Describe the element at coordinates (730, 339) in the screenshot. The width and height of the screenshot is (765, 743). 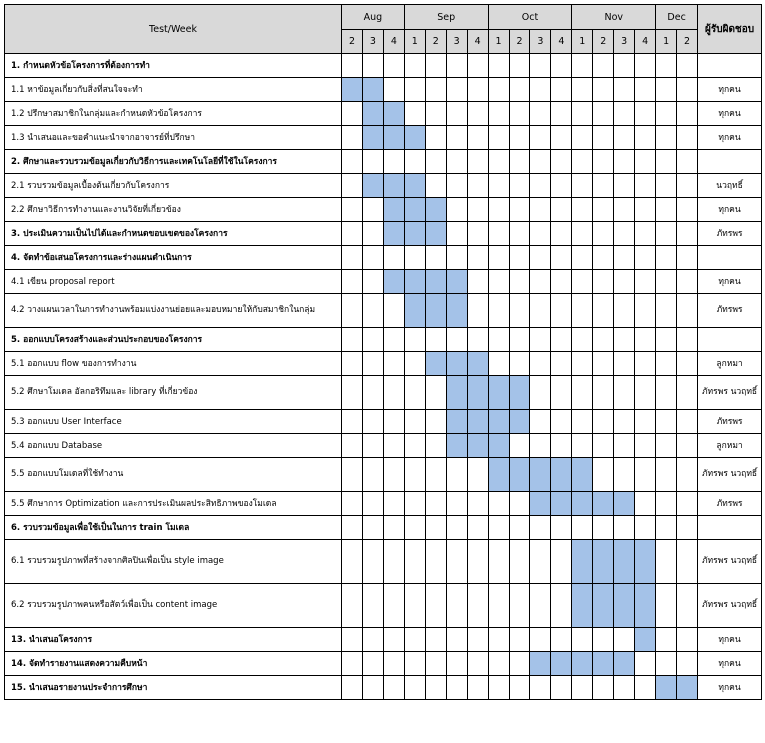
I see `responsible-cell` at that location.